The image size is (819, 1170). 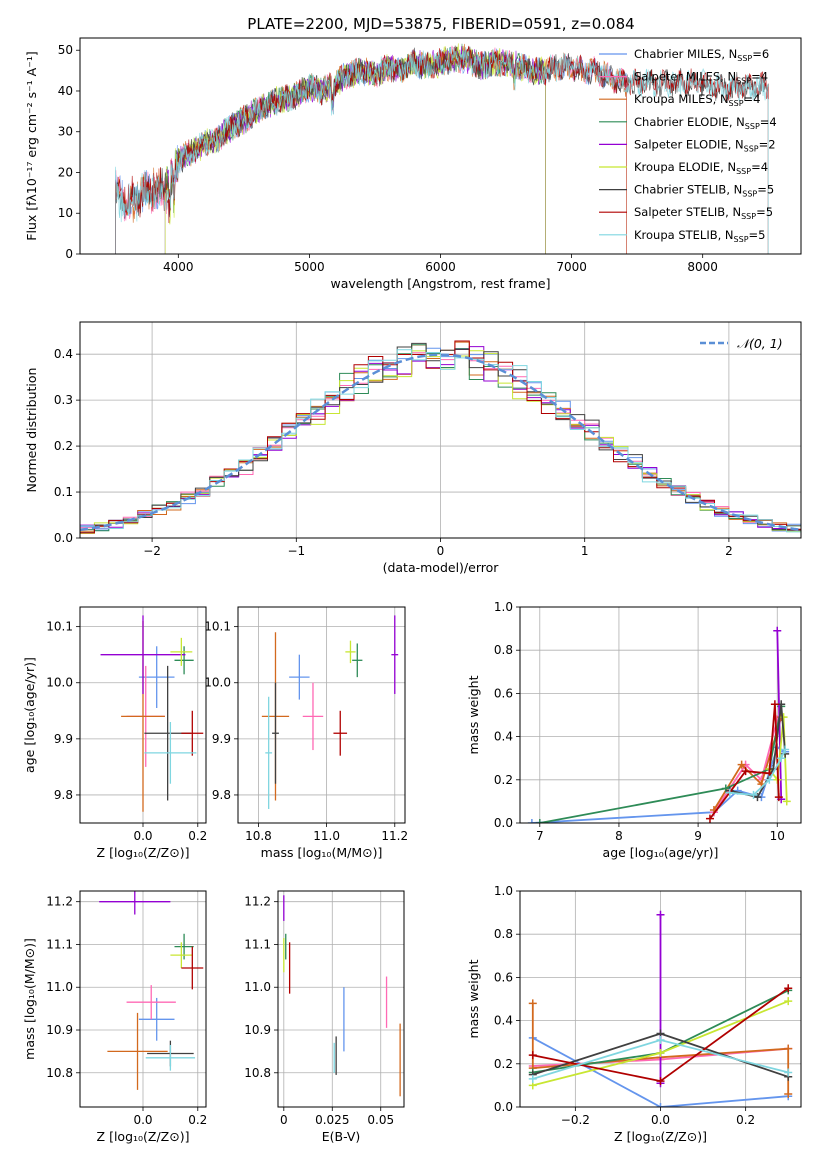 I want to click on x-tick-label: 11.2, so click(x=394, y=836).